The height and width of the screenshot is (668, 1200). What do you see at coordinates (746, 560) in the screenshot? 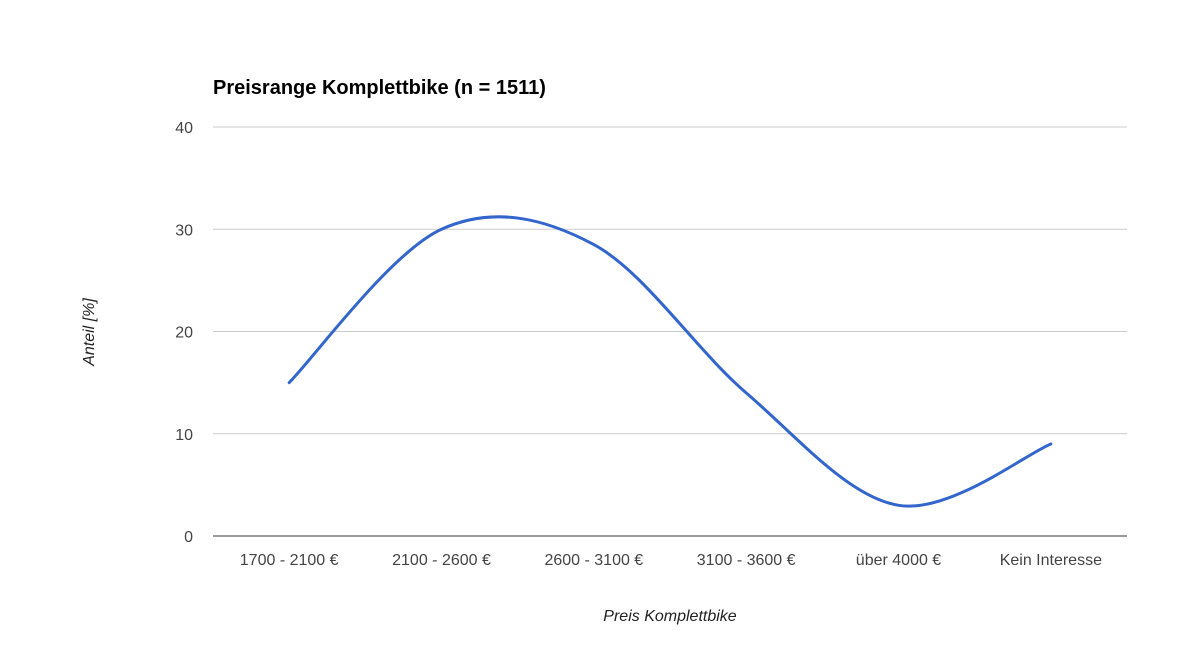
I see `x-tick-label: 3100 - 3600 €` at bounding box center [746, 560].